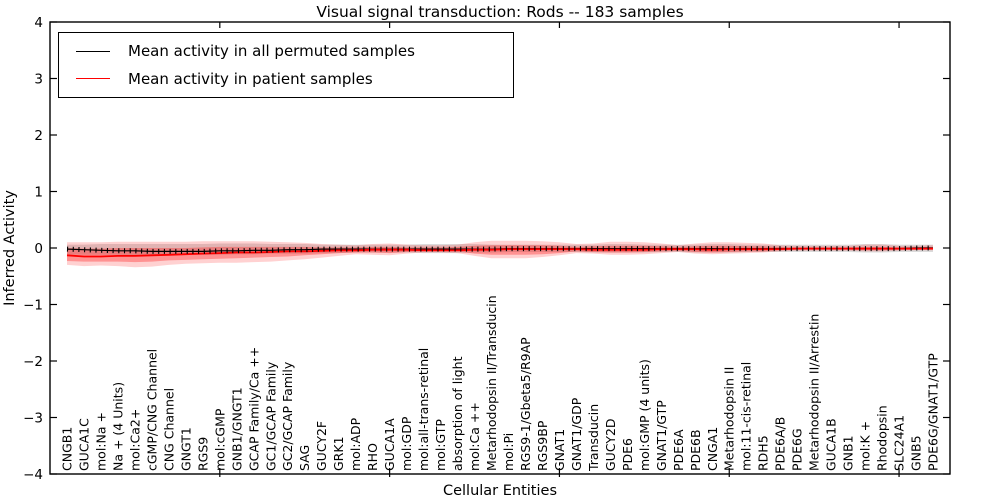 The width and height of the screenshot is (1000, 500). Describe the element at coordinates (916, 453) in the screenshot. I see `x-category-label: GNB5` at that location.